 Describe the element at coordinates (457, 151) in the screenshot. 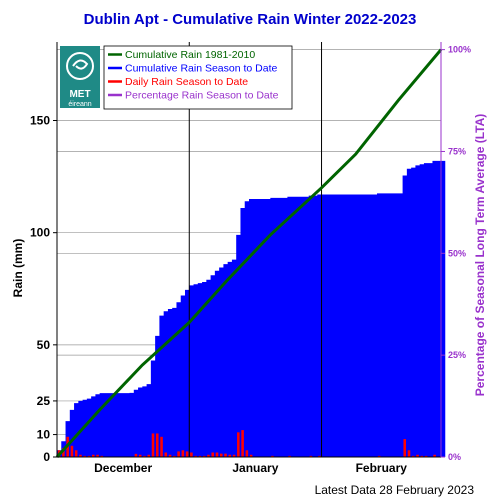

I see `right-tick-label: 75%` at that location.